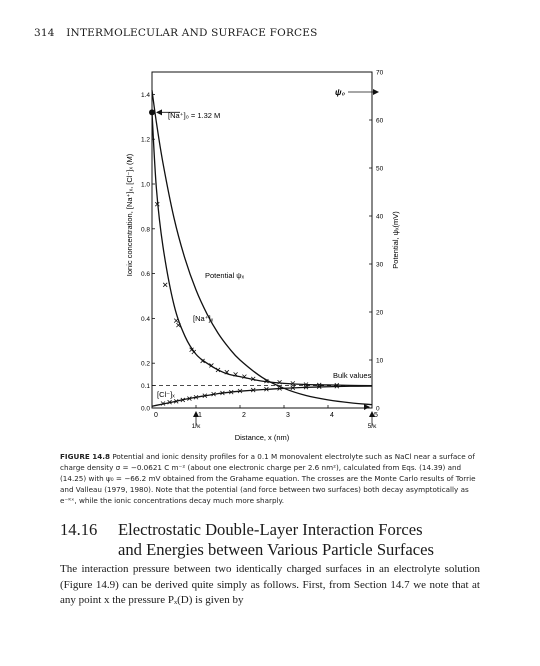  Describe the element at coordinates (79, 529) in the screenshot. I see `section-number: 14.16` at that location.